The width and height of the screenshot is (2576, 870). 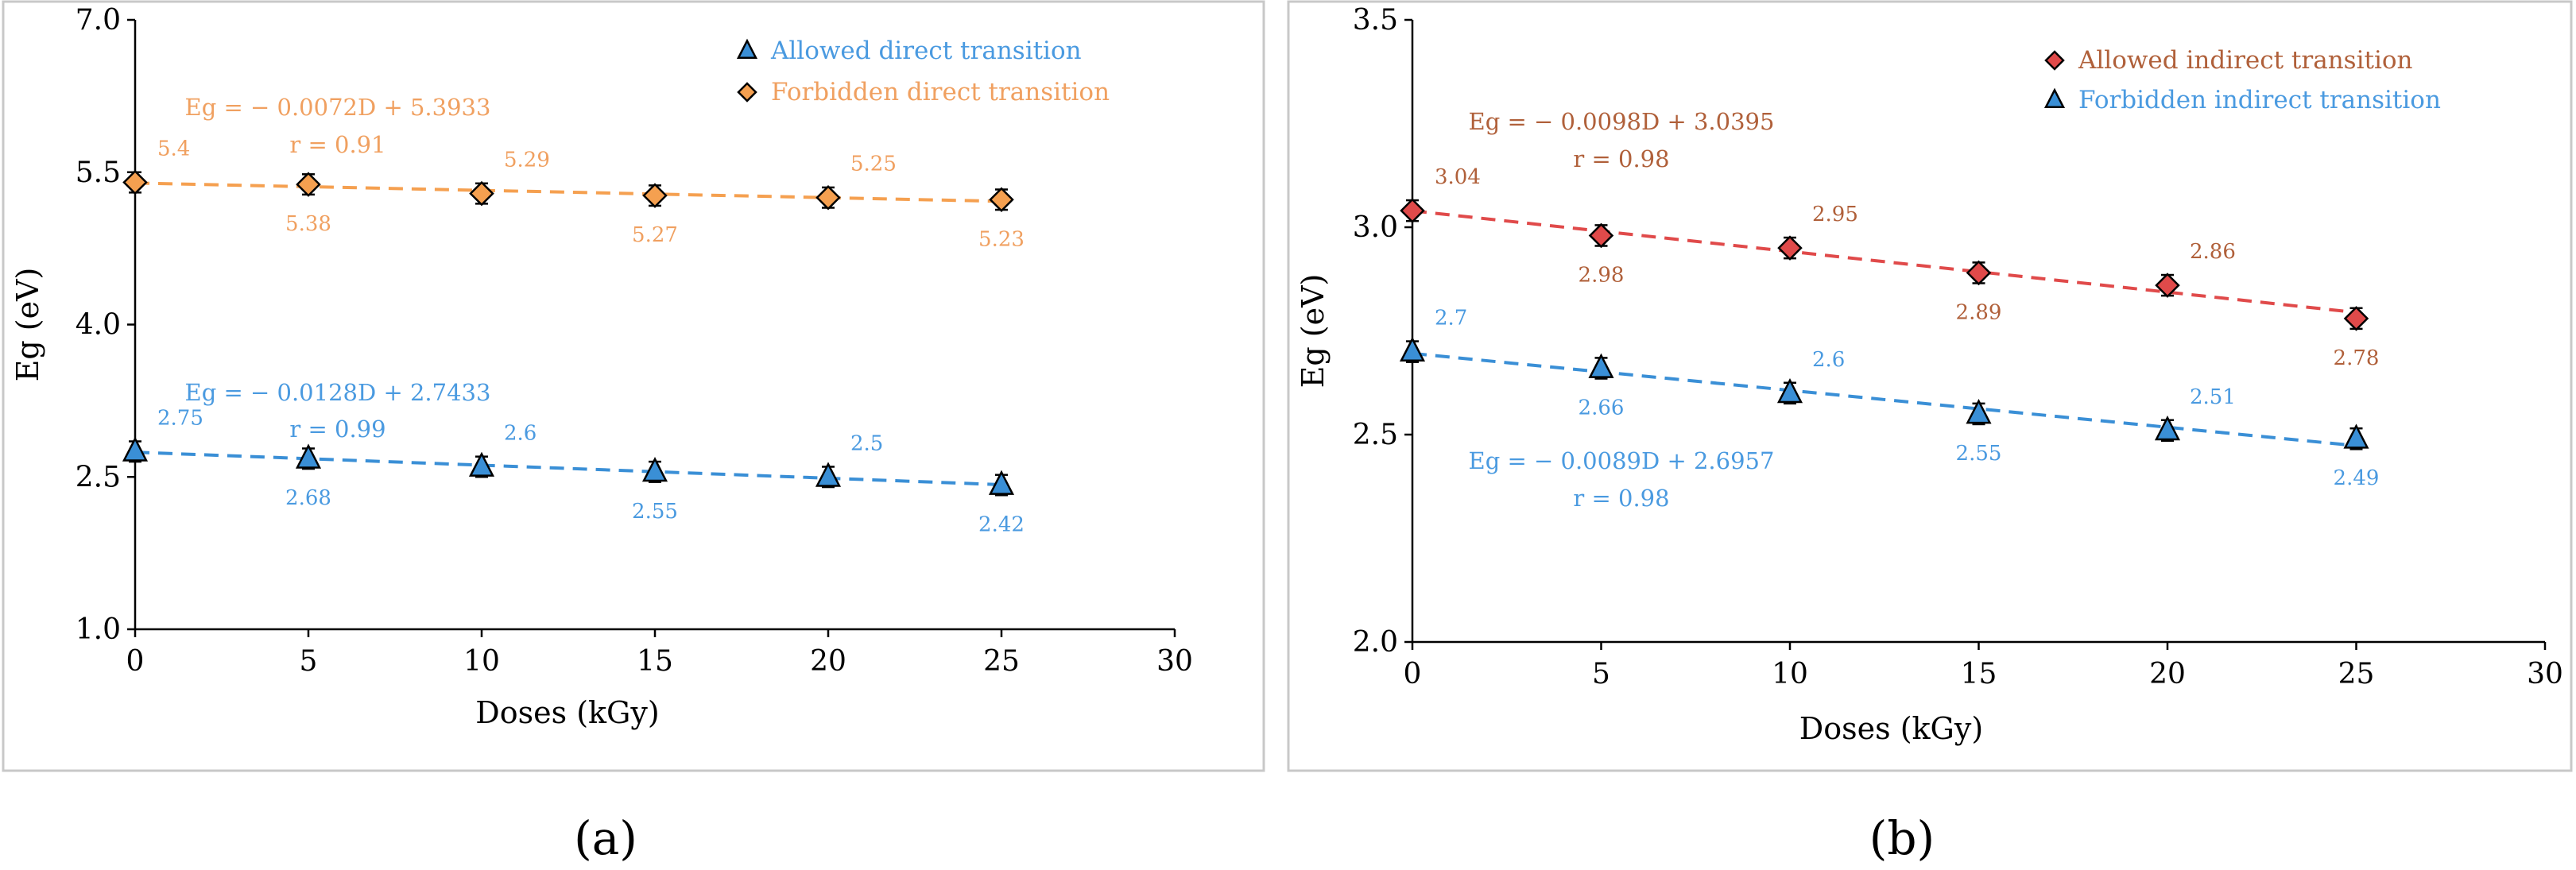 What do you see at coordinates (1902, 838) in the screenshot?
I see `panel-label: (b)` at bounding box center [1902, 838].